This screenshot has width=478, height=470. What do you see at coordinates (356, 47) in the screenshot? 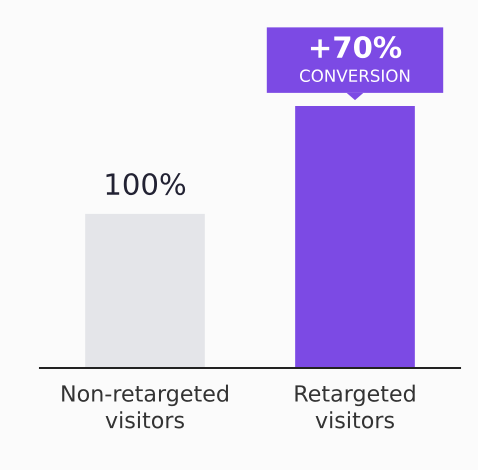
I see `annotation: +70%` at bounding box center [356, 47].